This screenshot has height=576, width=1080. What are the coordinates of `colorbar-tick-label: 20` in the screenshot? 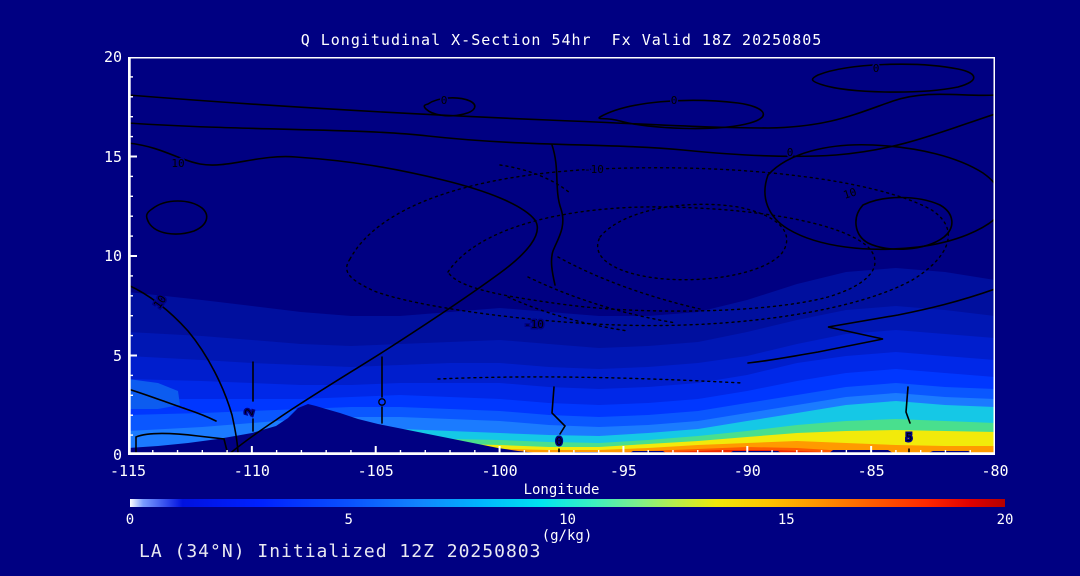 It's located at (1005, 520).